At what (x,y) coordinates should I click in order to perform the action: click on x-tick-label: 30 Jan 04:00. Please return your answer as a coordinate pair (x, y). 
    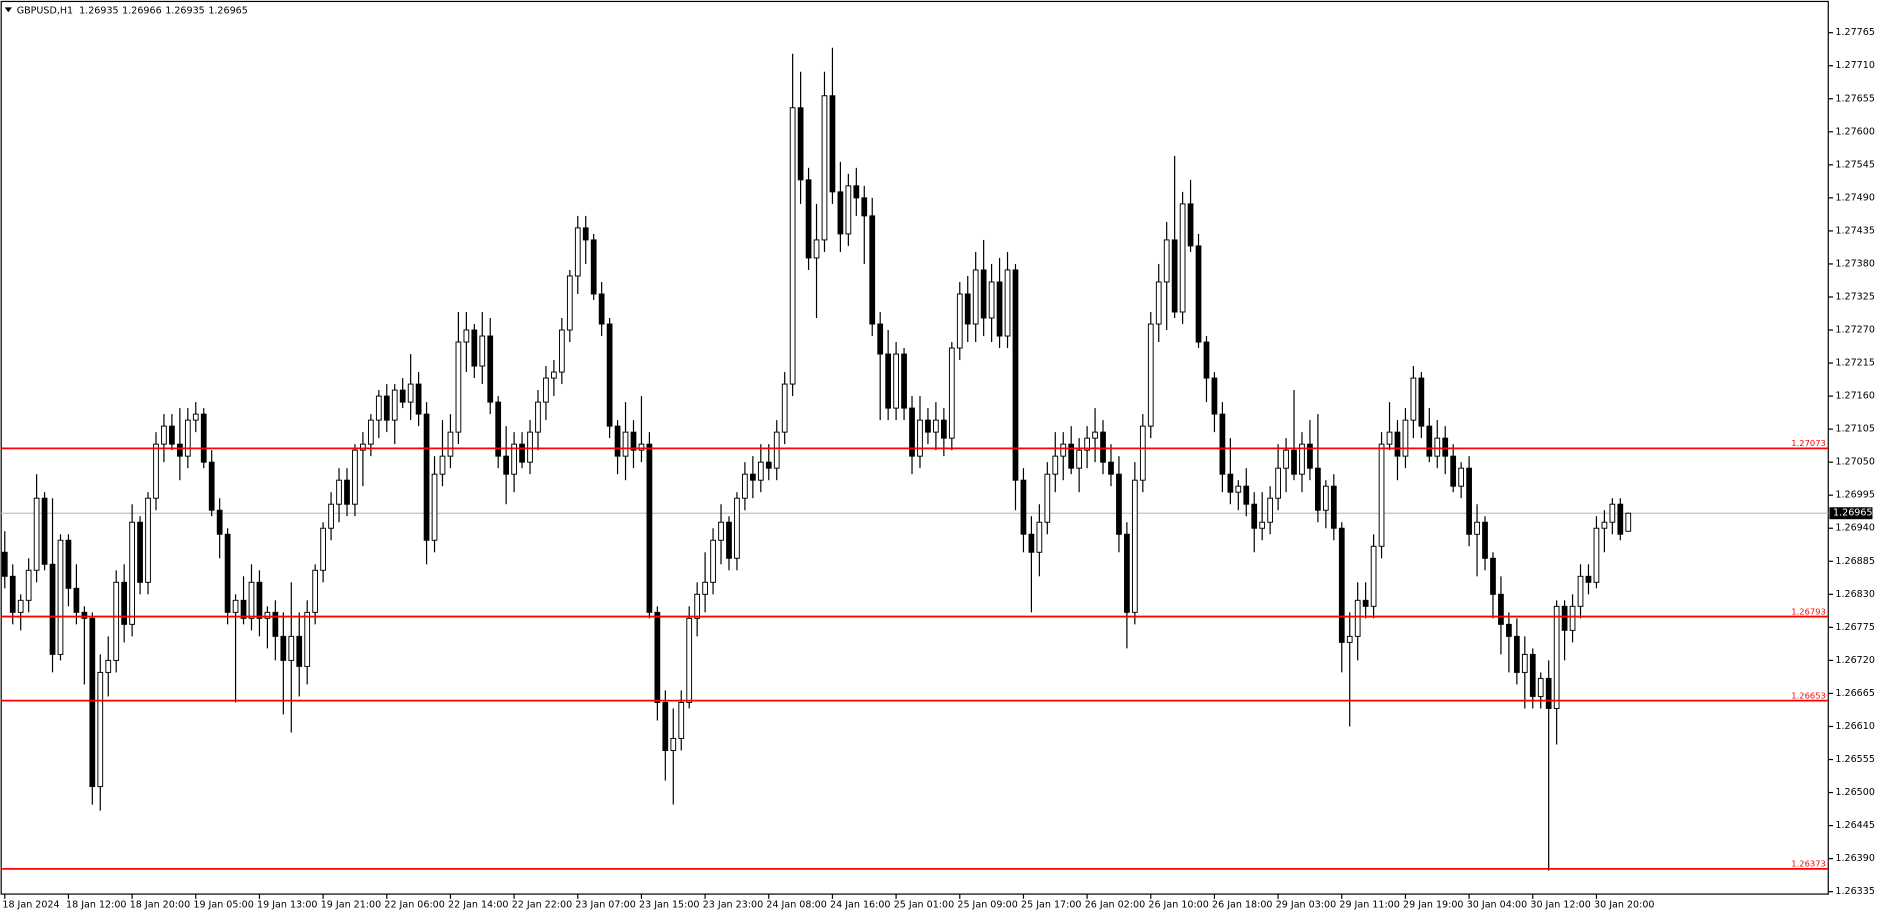
    Looking at the image, I should click on (1497, 904).